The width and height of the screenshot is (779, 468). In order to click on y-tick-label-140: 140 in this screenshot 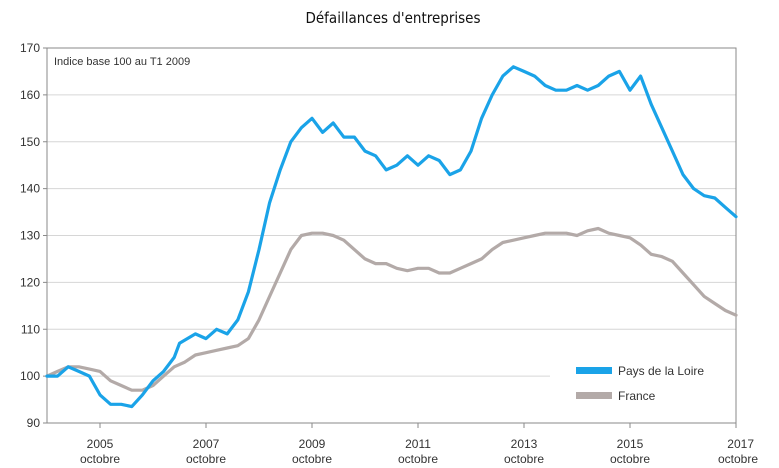, I will do `click(30, 189)`.